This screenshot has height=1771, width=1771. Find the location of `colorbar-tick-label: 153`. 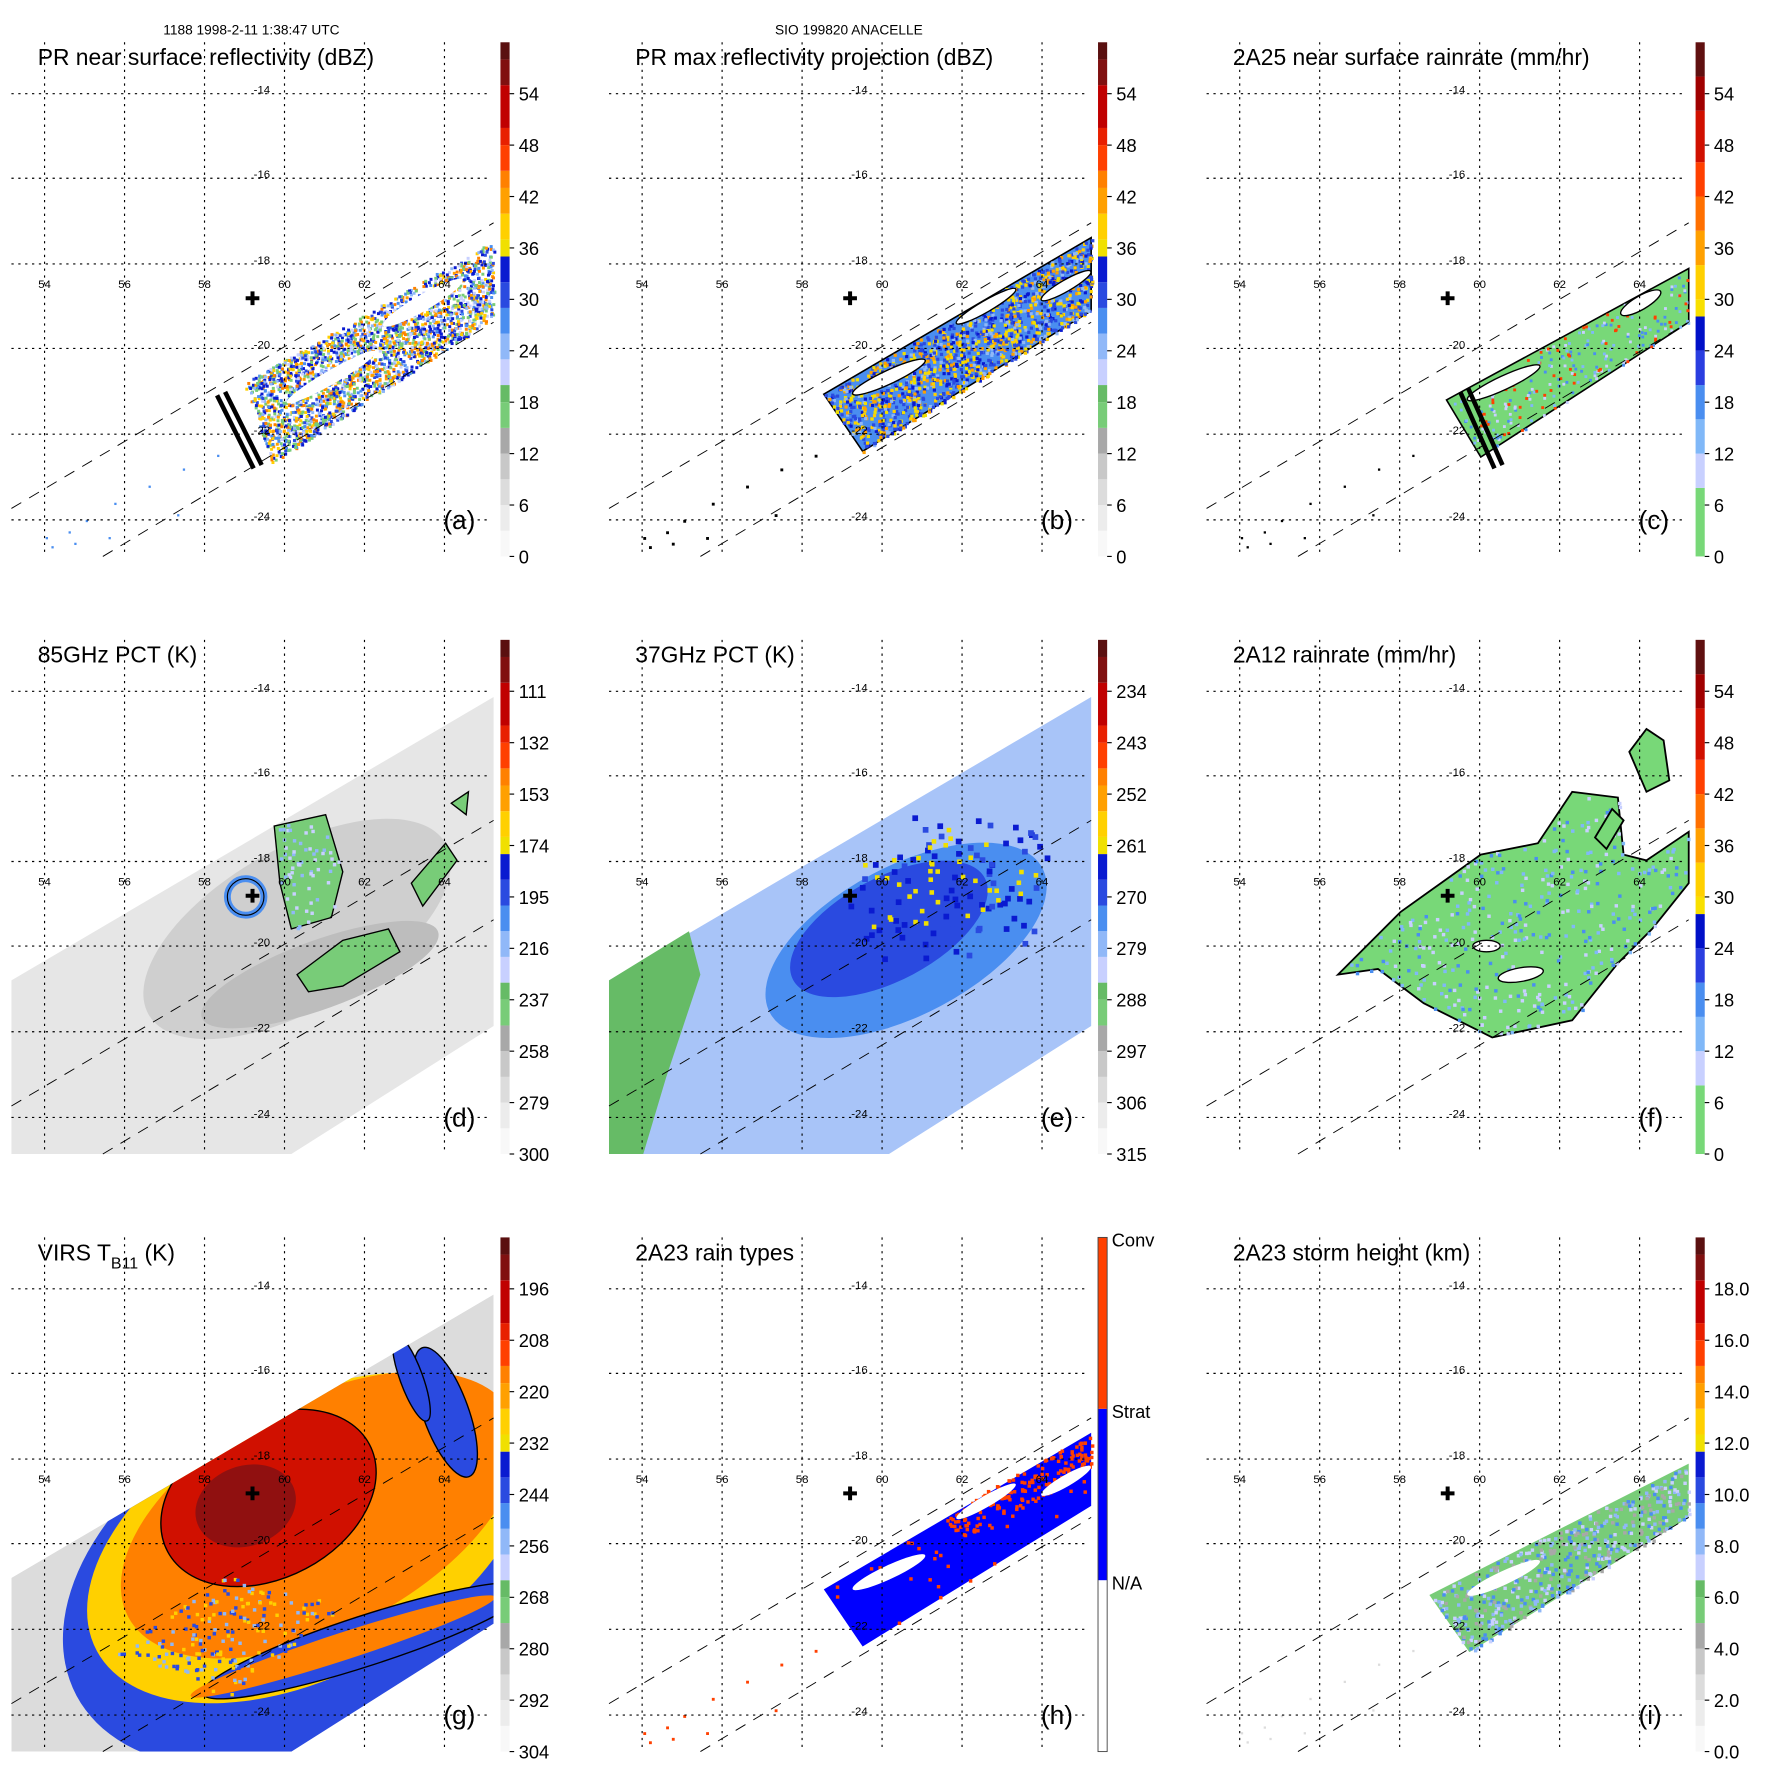

colorbar-tick-label: 153 is located at coordinates (534, 794).